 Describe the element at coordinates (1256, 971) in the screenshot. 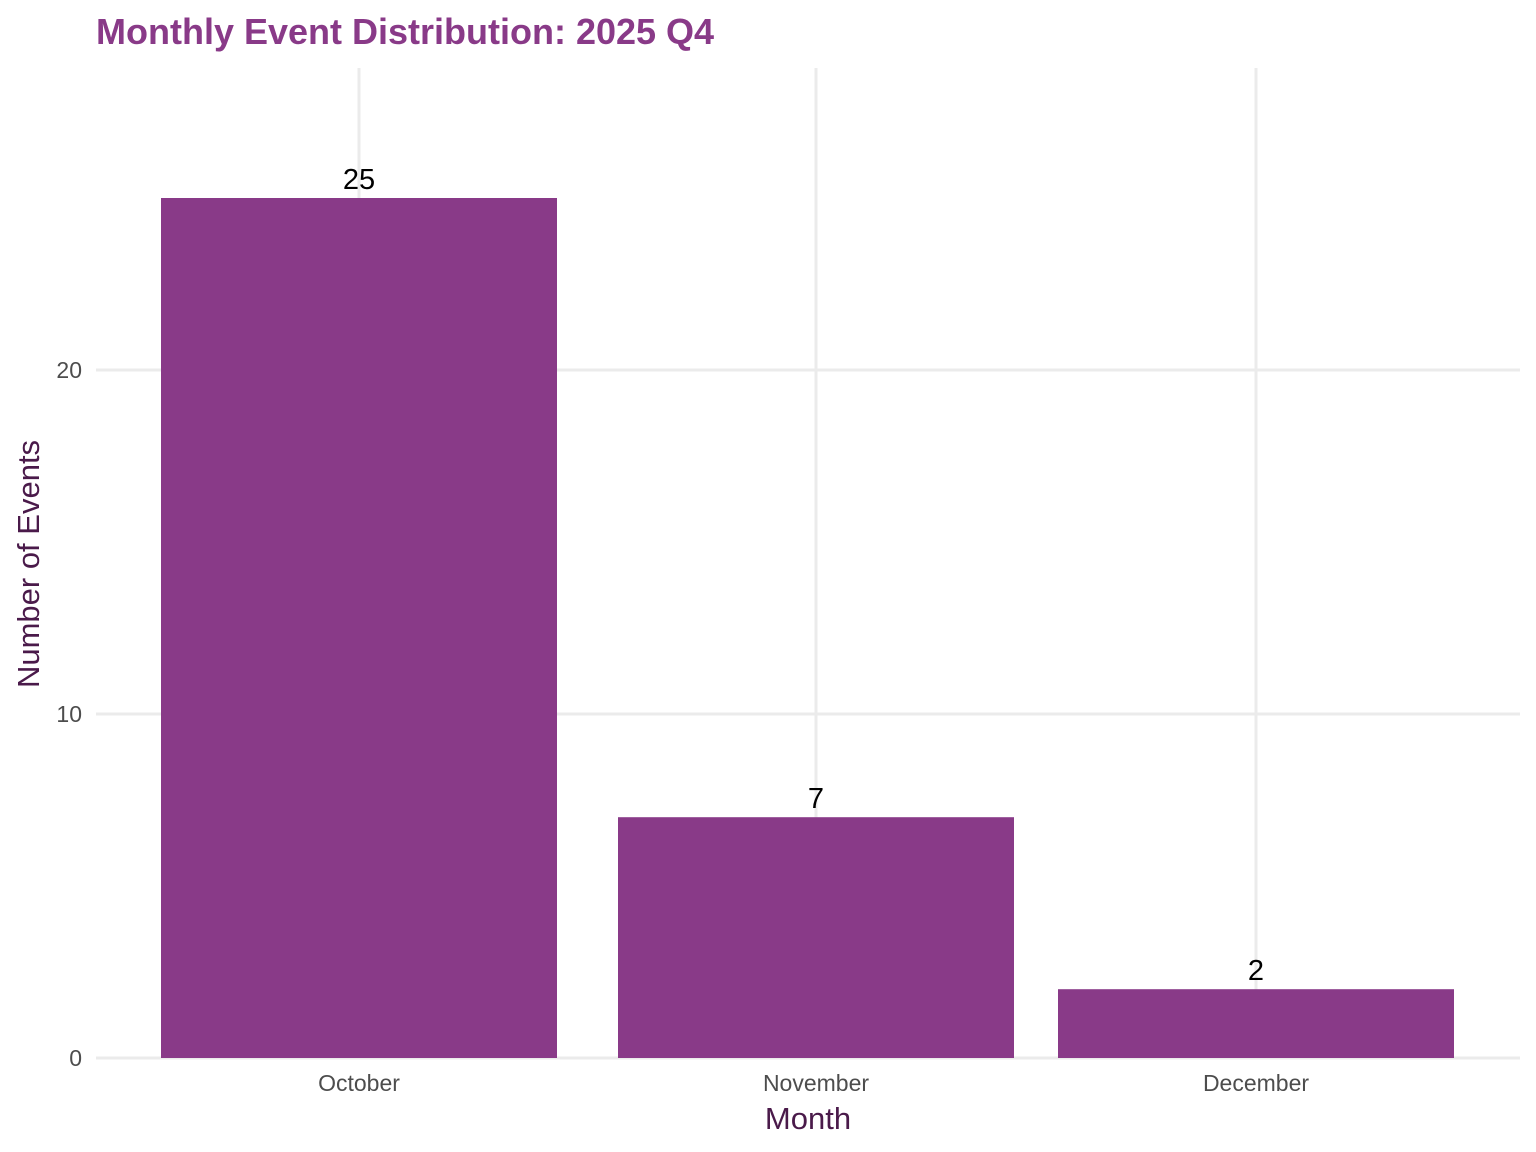

I see `data-label-december: 2` at that location.